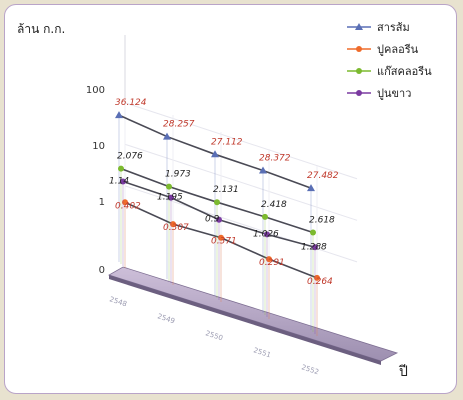  I want to click on data-label: 2.131, so click(226, 190).